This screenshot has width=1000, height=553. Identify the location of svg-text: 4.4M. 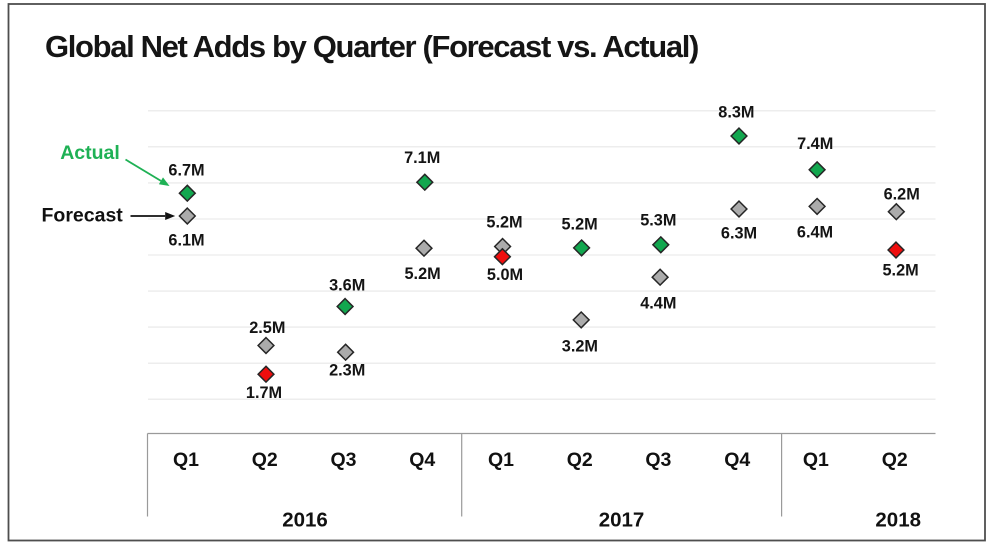
(658, 304).